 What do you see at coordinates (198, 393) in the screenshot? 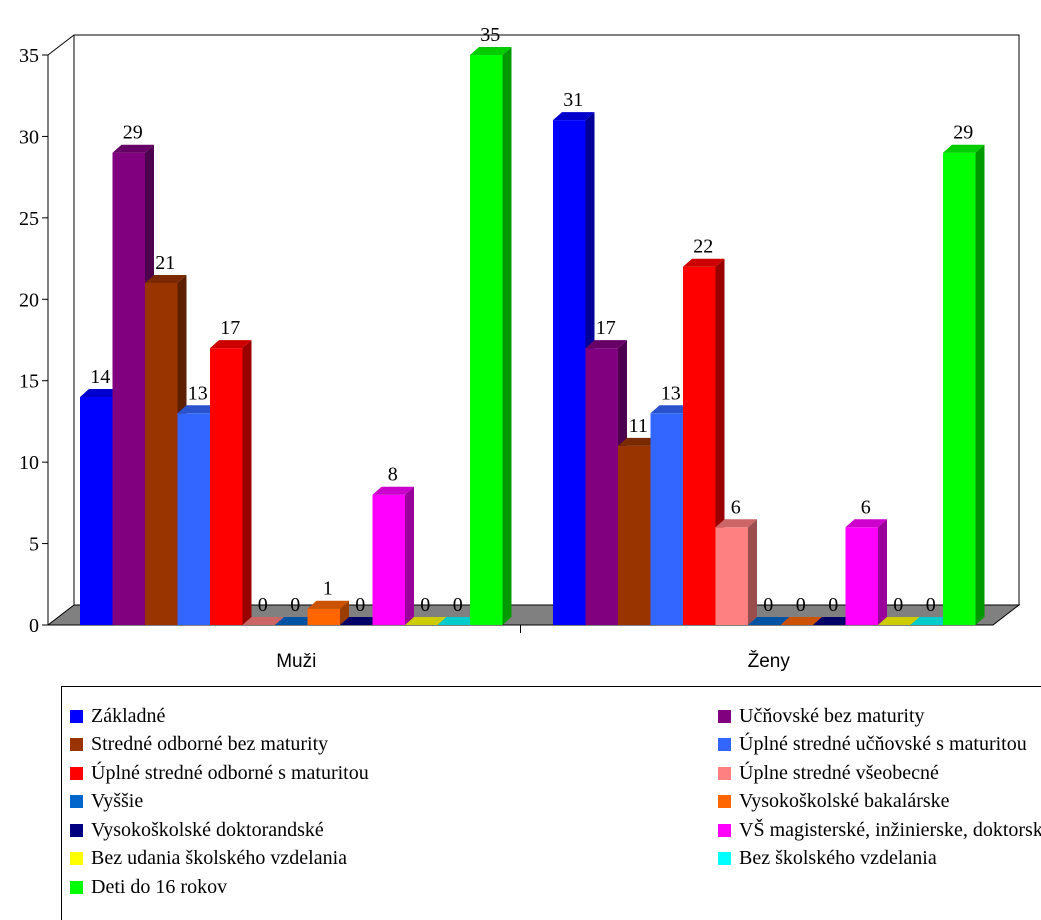
I see `data-label: 13` at bounding box center [198, 393].